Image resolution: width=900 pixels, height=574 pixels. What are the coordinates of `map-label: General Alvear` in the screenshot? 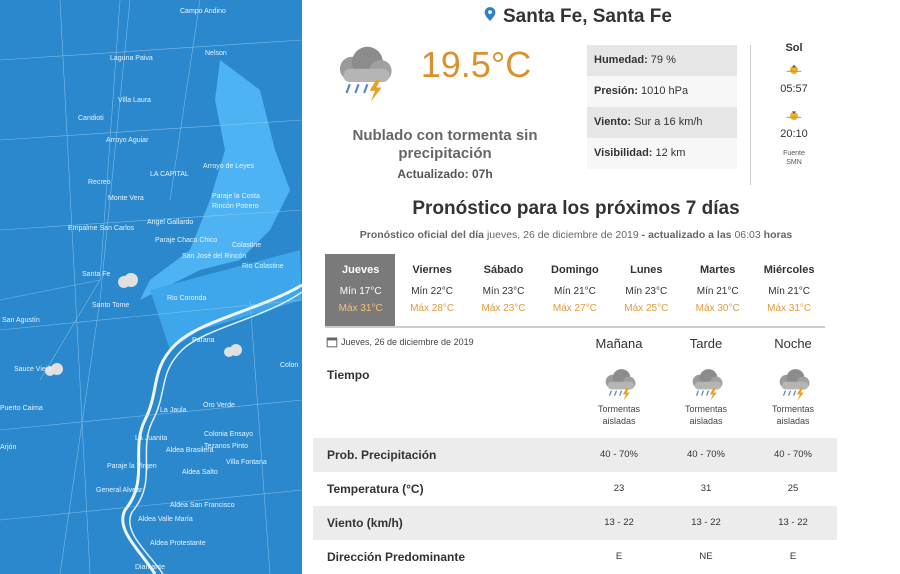 It's located at (119, 490).